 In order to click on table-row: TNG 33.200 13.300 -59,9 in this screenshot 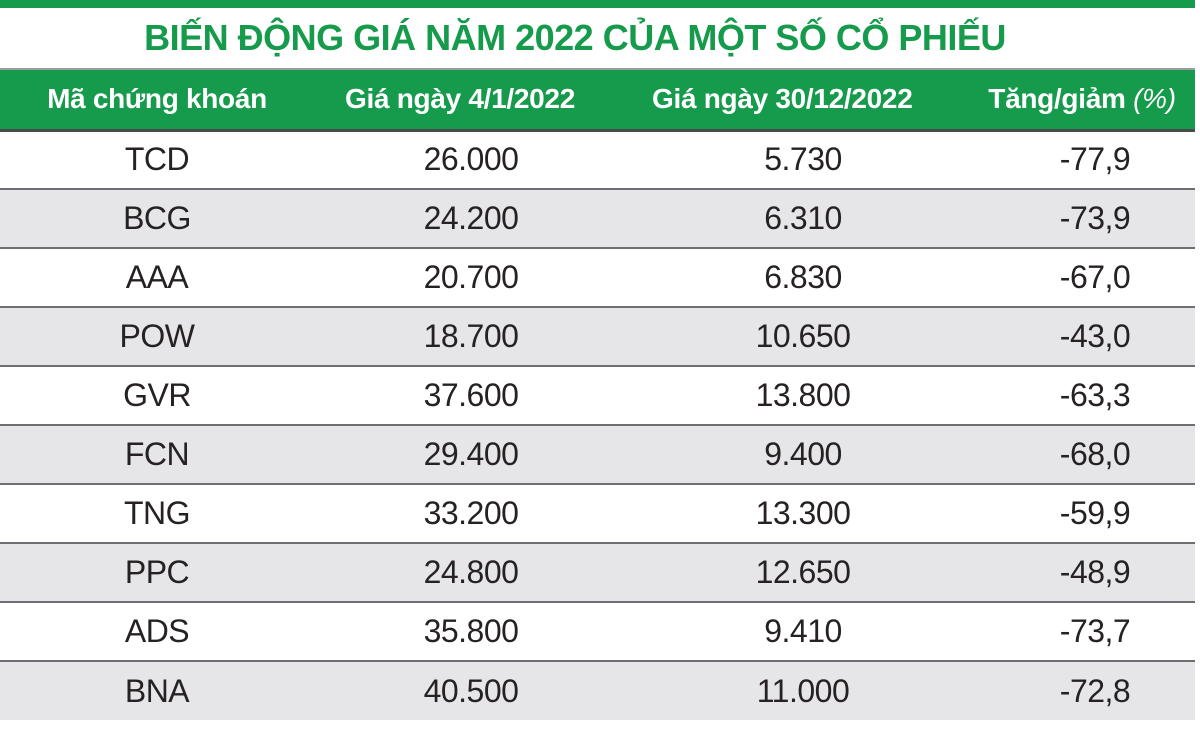, I will do `click(597, 513)`.